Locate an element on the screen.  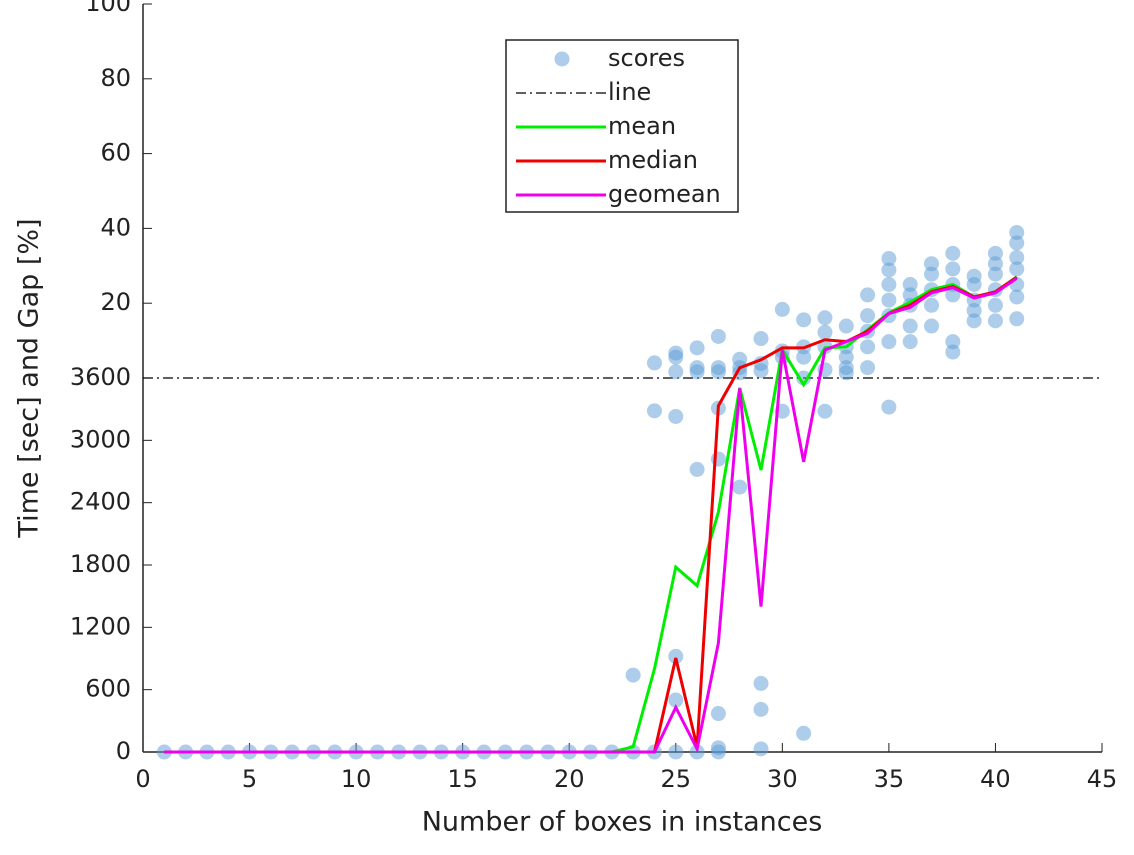
legend-label: mean is located at coordinates (642, 126).